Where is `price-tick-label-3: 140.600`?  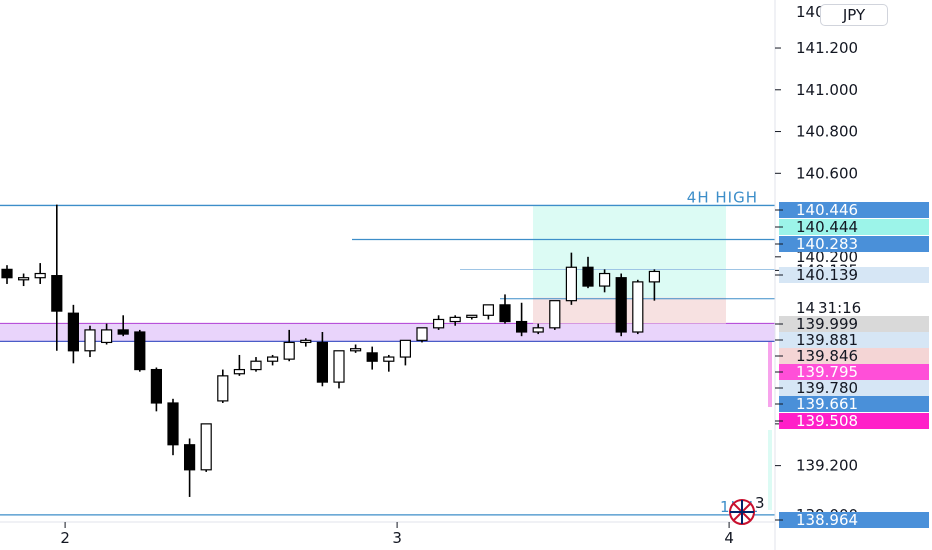
price-tick-label-3: 140.600 is located at coordinates (827, 173).